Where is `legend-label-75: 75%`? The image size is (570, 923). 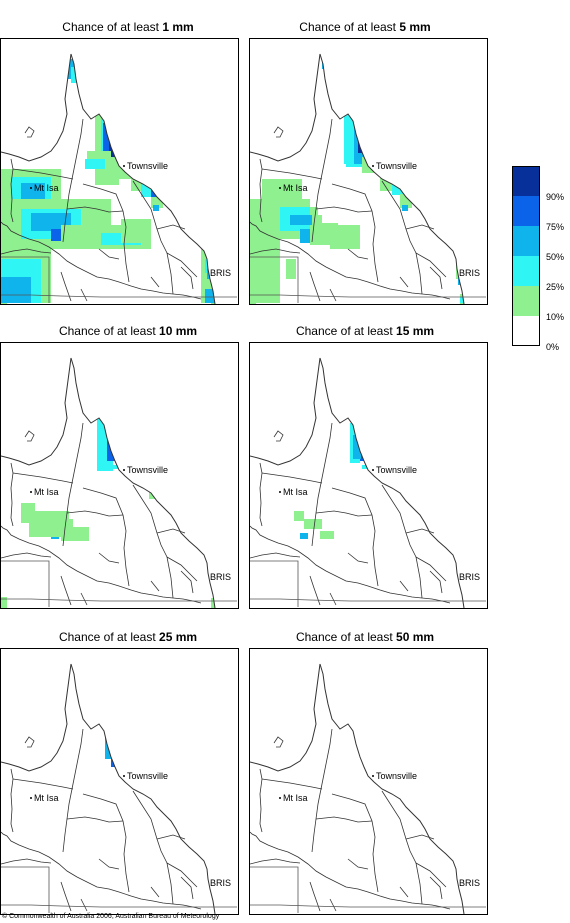 legend-label-75: 75% is located at coordinates (555, 227).